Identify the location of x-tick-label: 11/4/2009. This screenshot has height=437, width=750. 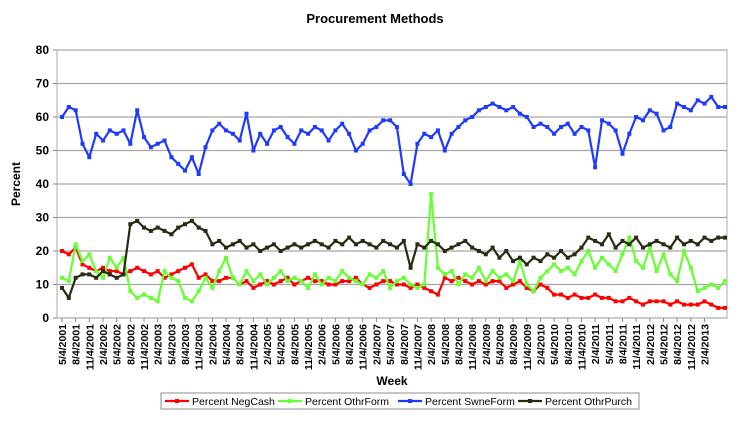
(528, 347).